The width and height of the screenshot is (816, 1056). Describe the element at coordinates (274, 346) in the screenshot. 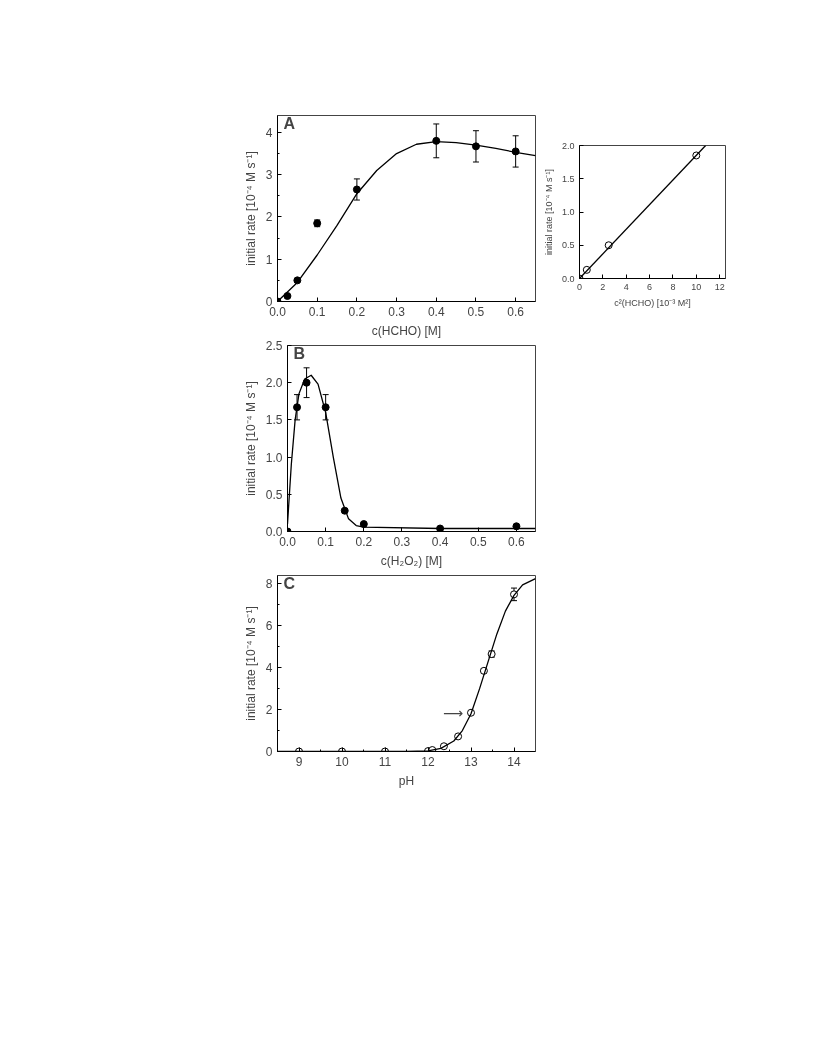

I see `y-tick-label: 2.5` at that location.